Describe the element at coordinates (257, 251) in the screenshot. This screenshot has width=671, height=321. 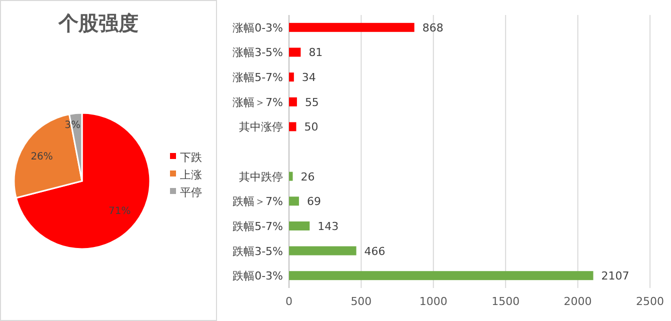
I see `y-tick-label: 跌幅3-5%` at that location.